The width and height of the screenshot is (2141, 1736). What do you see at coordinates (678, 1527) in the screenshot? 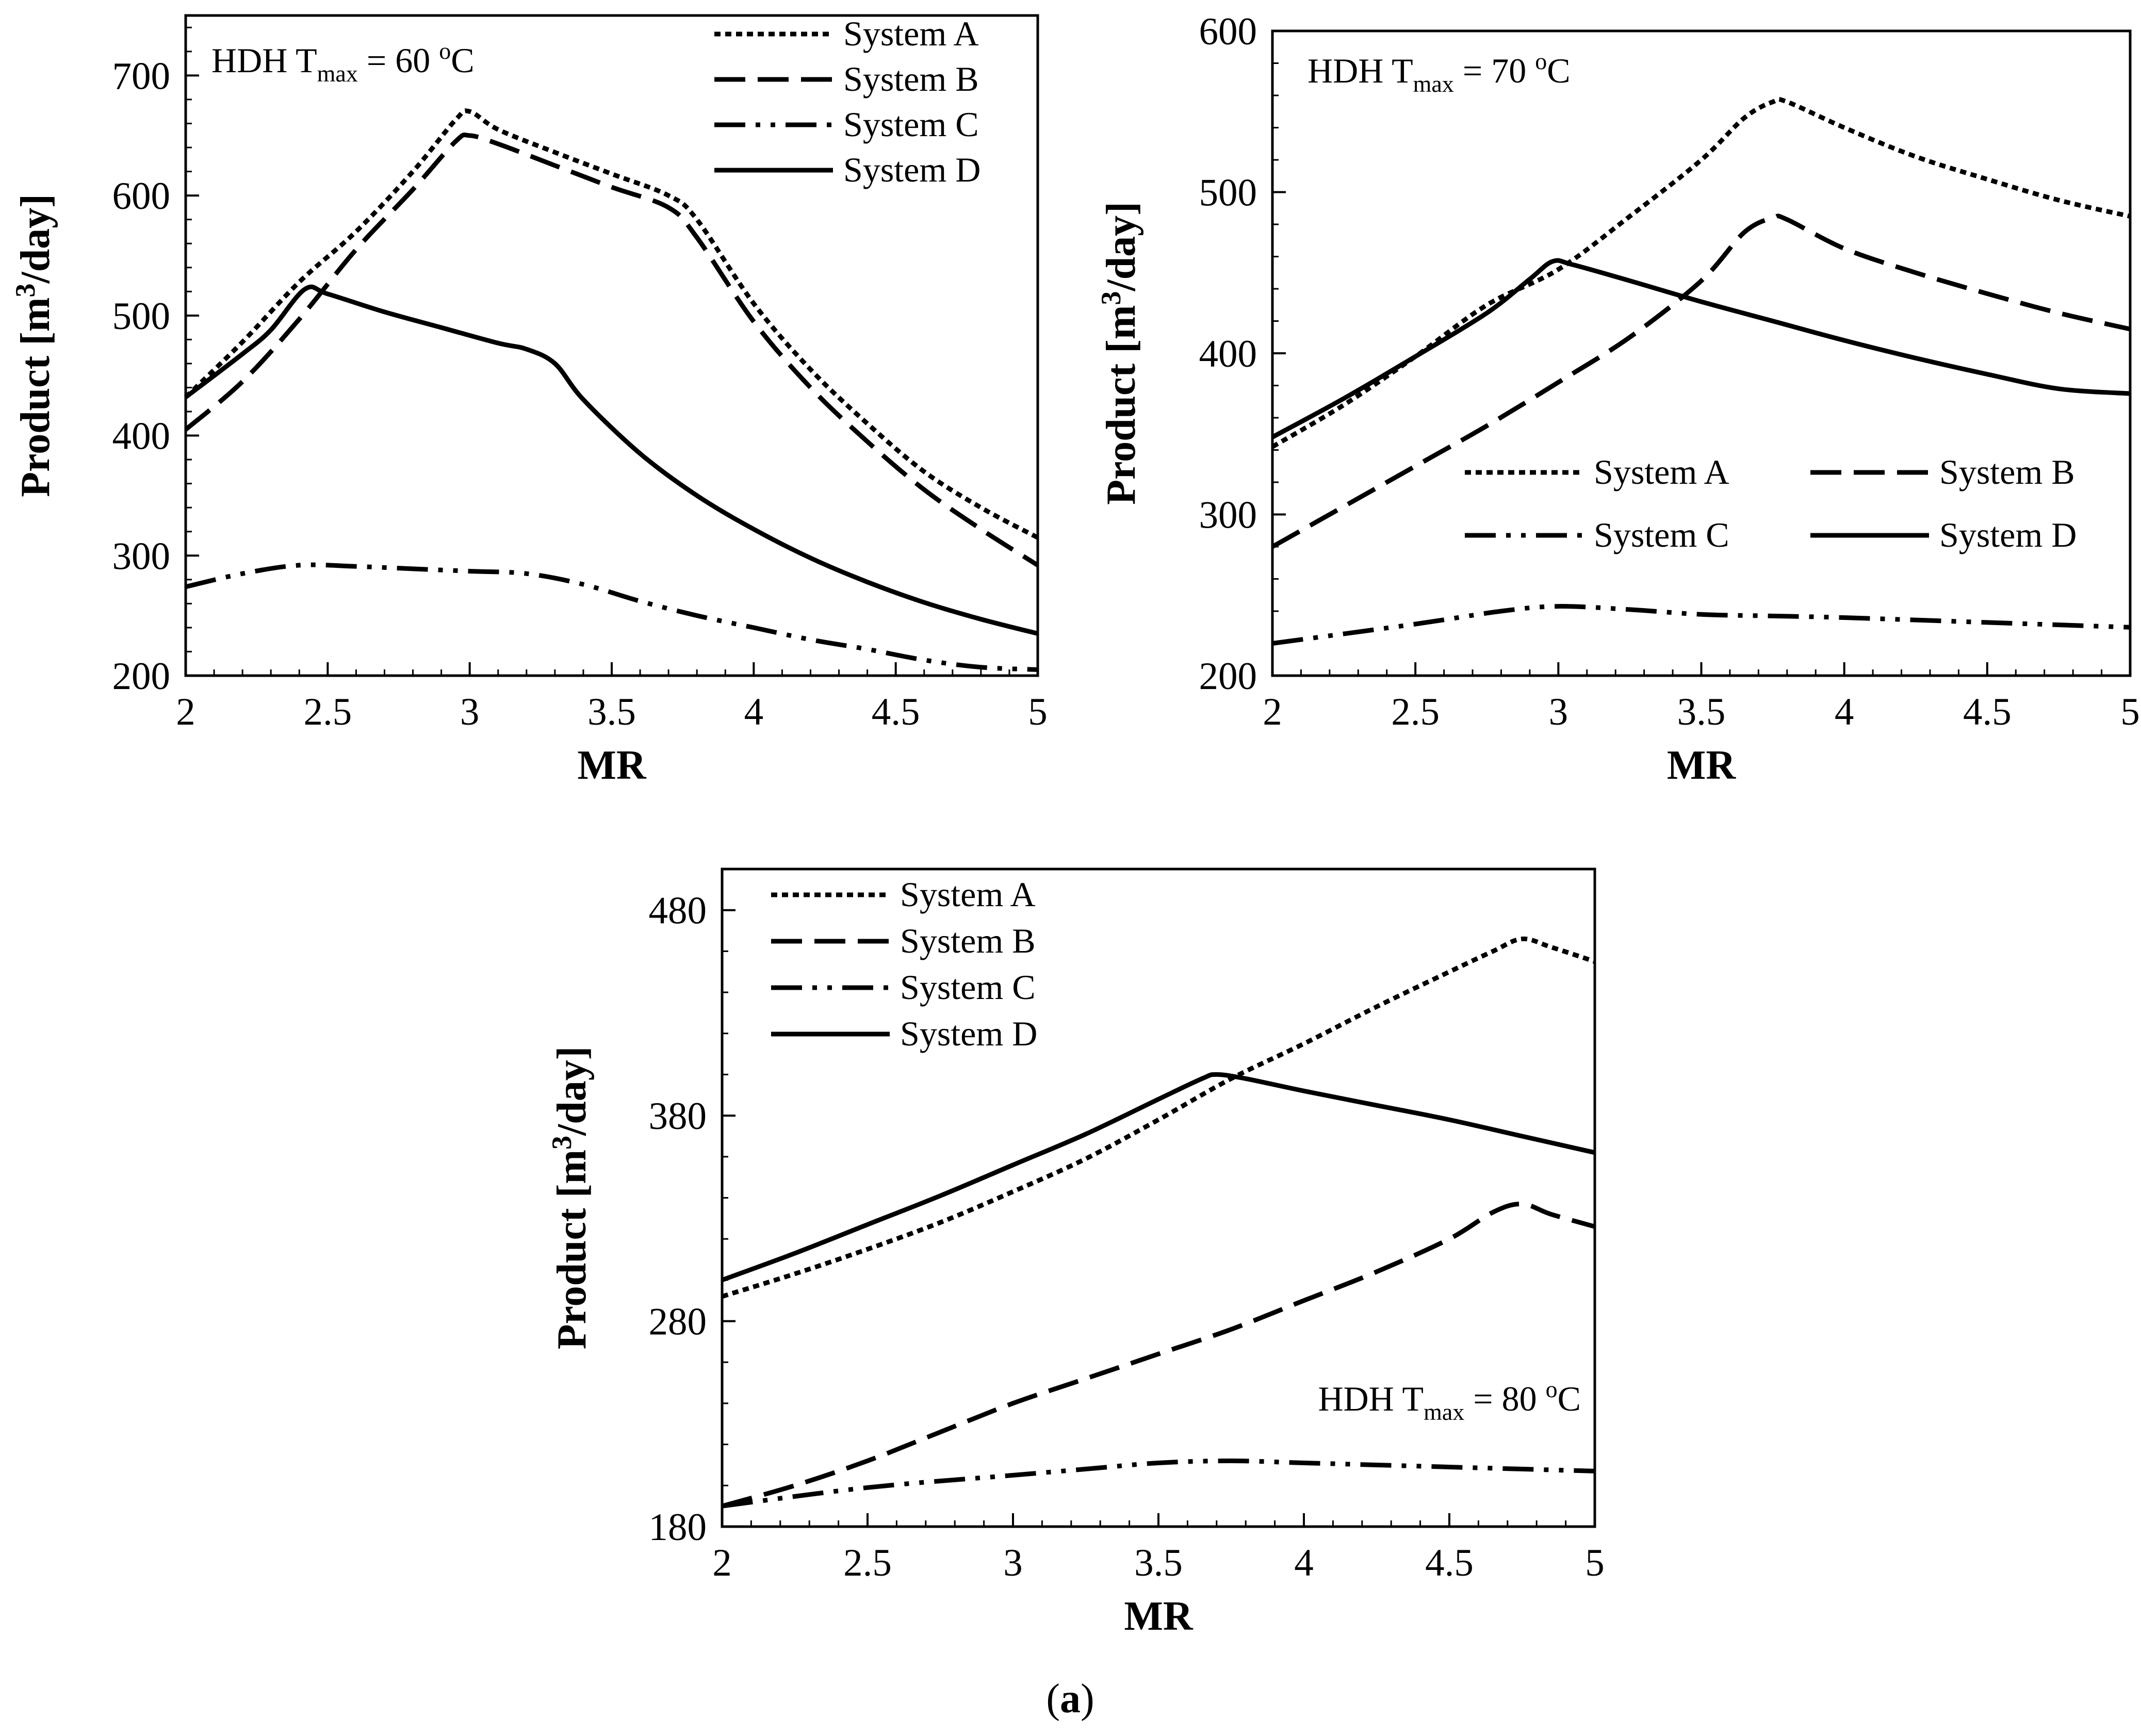
I see `chart3-y-tick-label: 180` at bounding box center [678, 1527].